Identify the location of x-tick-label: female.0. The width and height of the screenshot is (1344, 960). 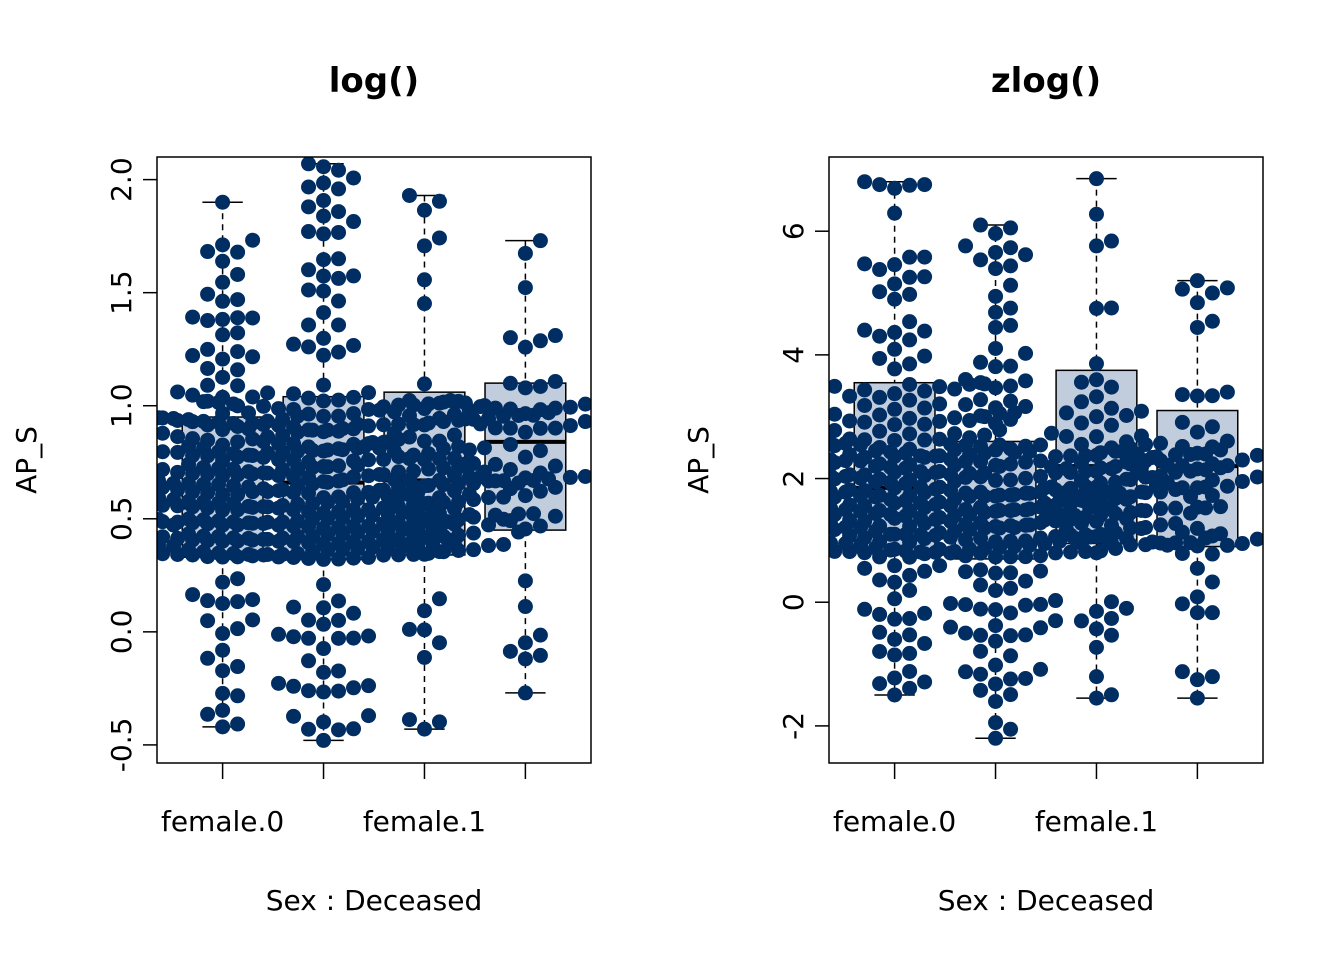
(222, 821).